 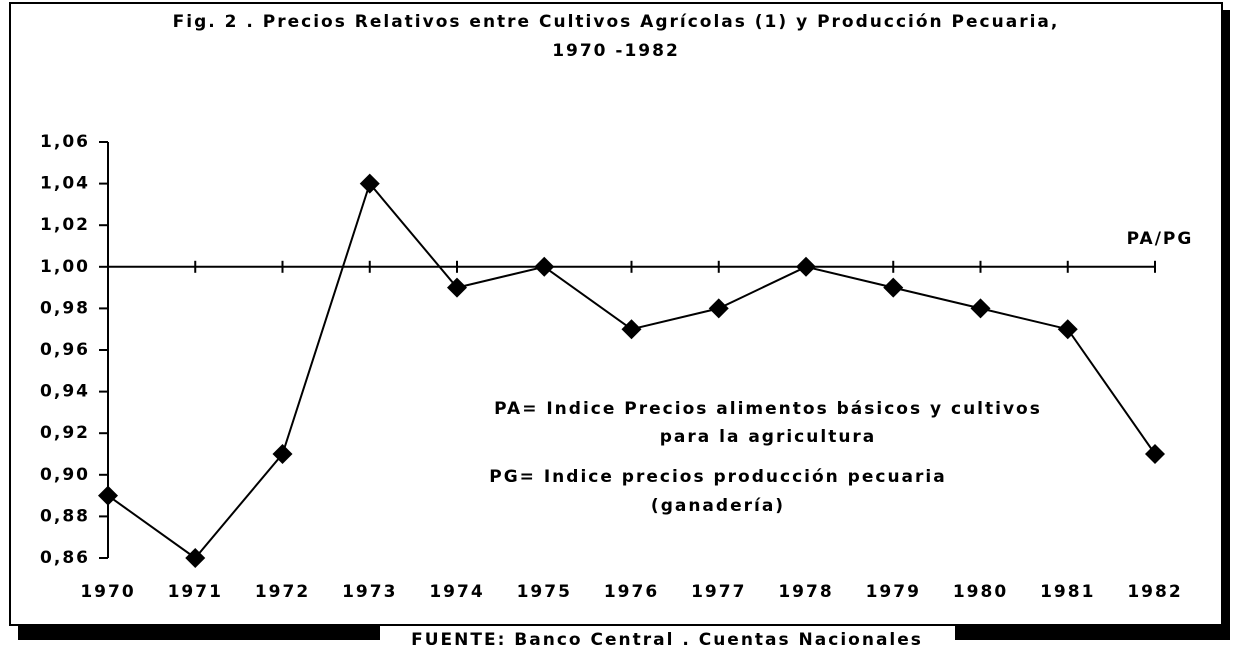 I want to click on series-label: PA/PG, so click(x=1160, y=239).